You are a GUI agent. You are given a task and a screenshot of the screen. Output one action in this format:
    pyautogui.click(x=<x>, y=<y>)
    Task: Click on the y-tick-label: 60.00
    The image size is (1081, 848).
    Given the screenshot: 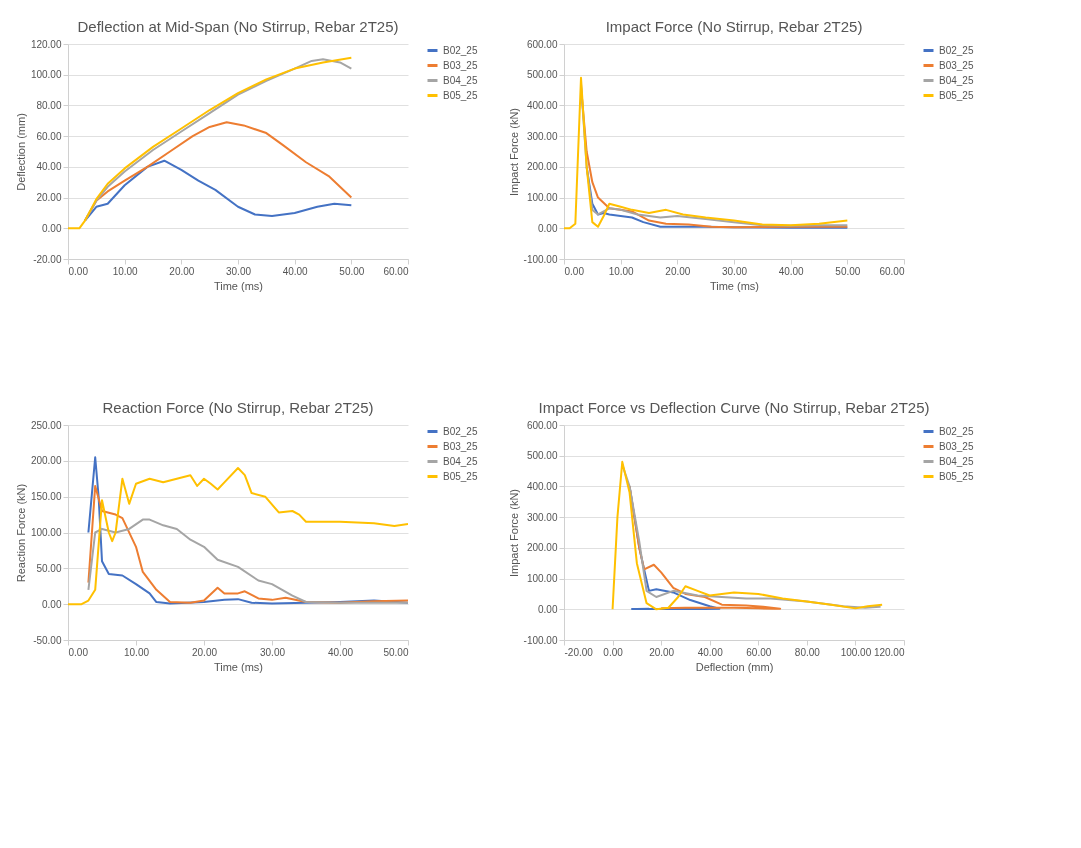 What is the action you would take?
    pyautogui.click(x=49, y=136)
    